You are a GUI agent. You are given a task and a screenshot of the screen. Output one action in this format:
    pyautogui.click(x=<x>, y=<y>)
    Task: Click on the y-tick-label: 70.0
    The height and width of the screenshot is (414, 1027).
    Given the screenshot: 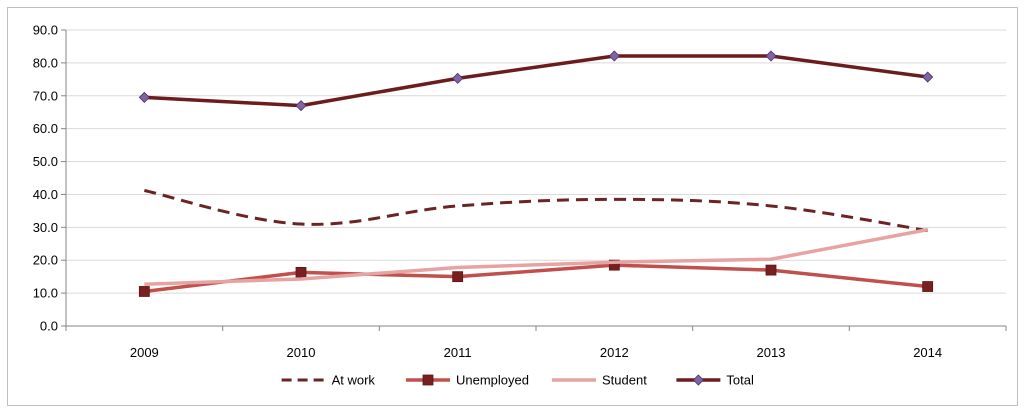 What is the action you would take?
    pyautogui.click(x=45, y=95)
    